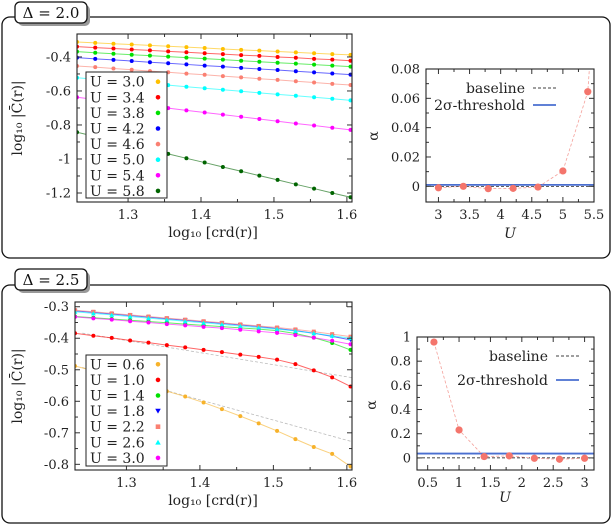  What do you see at coordinates (117, 428) in the screenshot?
I see `legend-label: U = 2.2` at bounding box center [117, 428].